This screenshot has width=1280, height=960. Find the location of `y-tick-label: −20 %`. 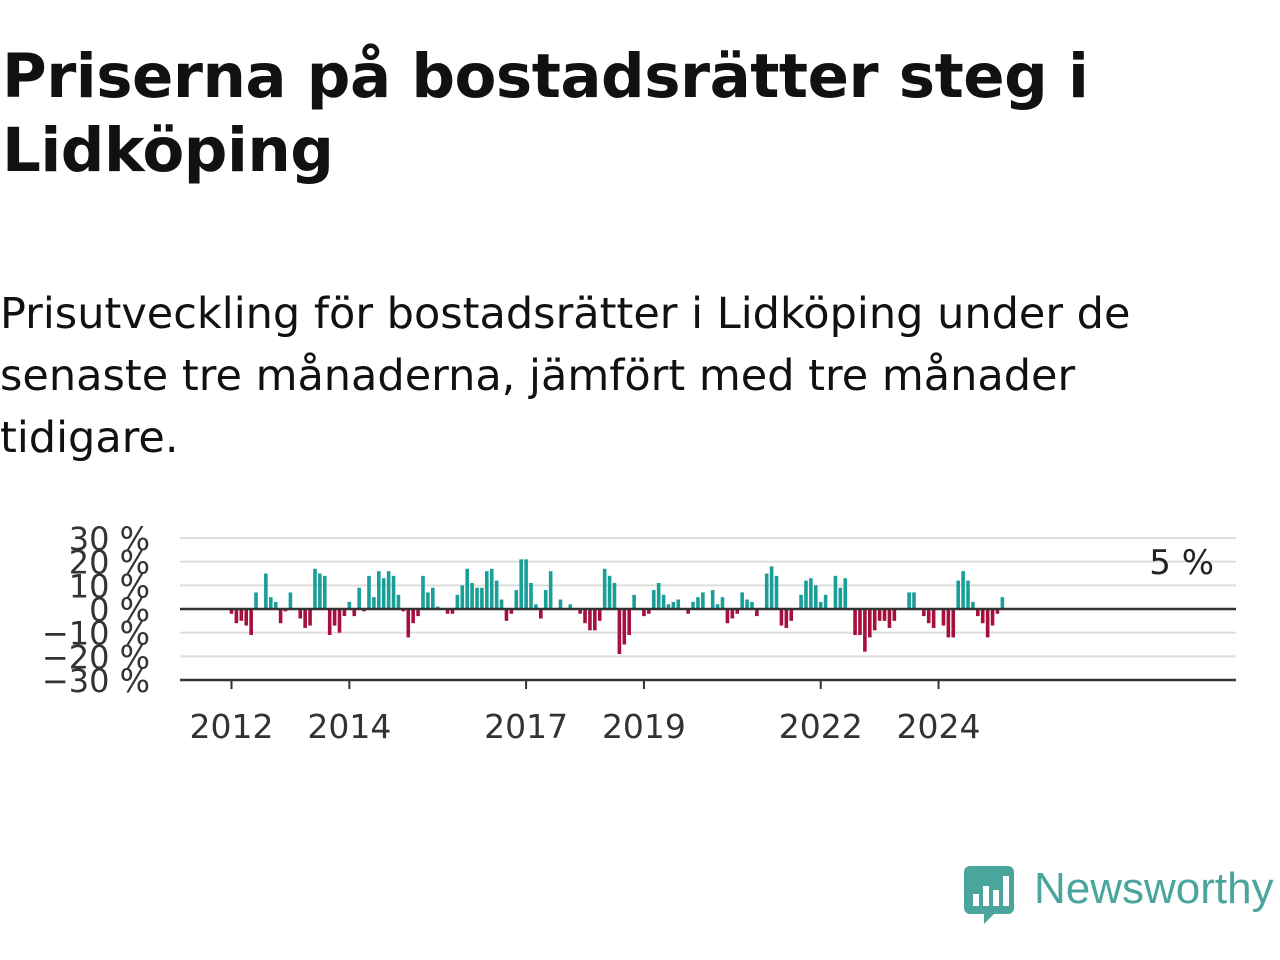

y-tick-label: −20 % is located at coordinates (96, 657).